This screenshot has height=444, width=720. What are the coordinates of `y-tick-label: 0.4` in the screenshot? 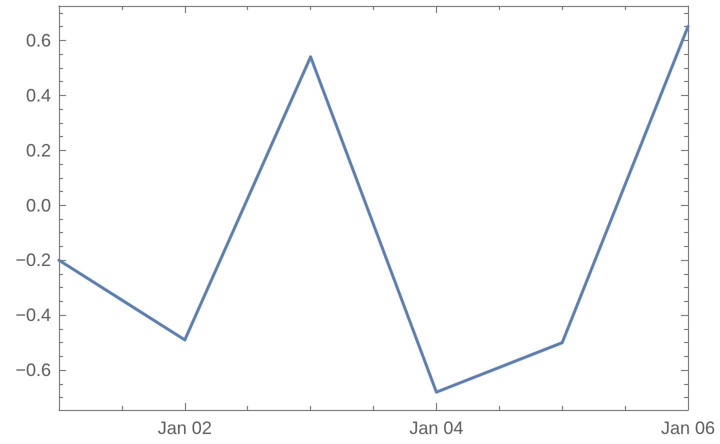 It's located at (38, 95).